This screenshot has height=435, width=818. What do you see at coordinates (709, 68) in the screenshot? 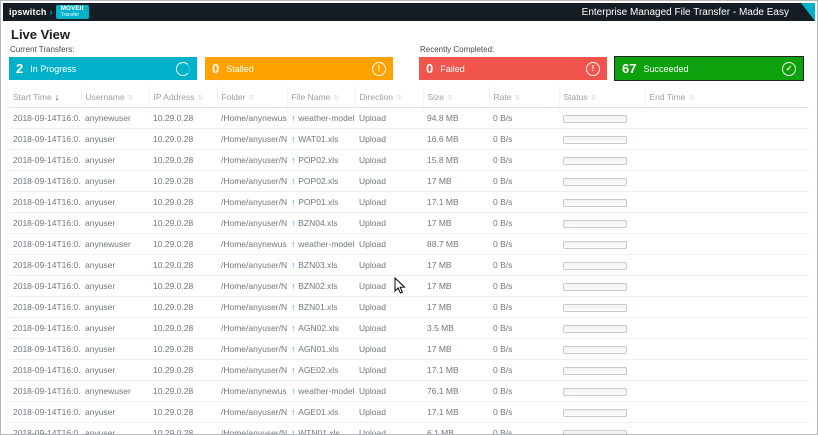
I see `status-card-succeeded: 67 Succeeded ✓` at bounding box center [709, 68].